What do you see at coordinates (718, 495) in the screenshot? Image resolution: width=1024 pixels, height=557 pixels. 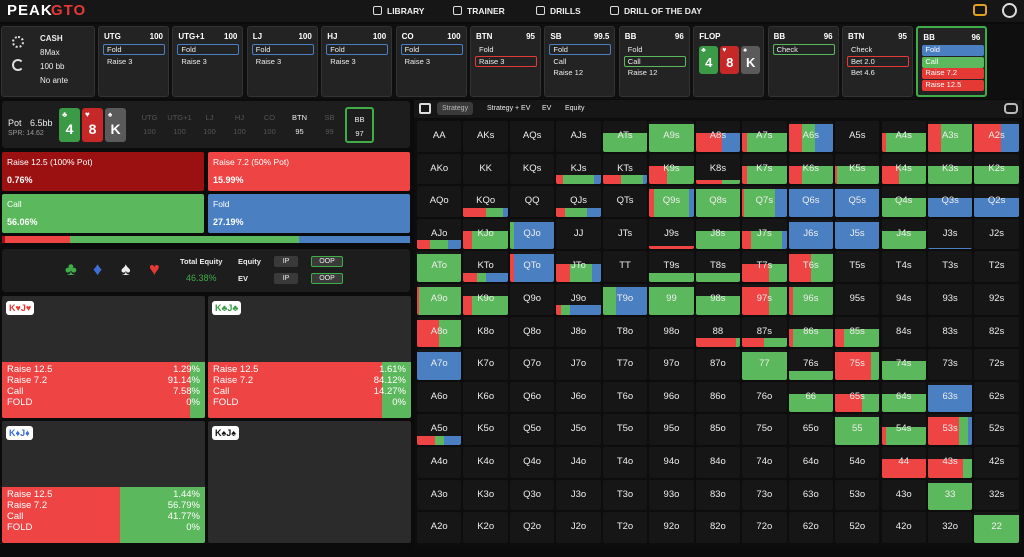 I see `hand-cell: 83o` at bounding box center [718, 495].